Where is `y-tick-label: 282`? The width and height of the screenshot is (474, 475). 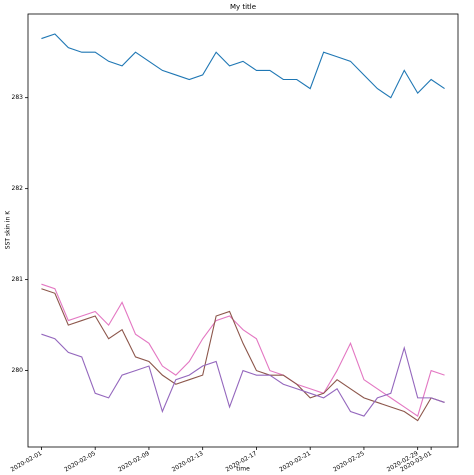
y-tick-label: 282 is located at coordinates (18, 188).